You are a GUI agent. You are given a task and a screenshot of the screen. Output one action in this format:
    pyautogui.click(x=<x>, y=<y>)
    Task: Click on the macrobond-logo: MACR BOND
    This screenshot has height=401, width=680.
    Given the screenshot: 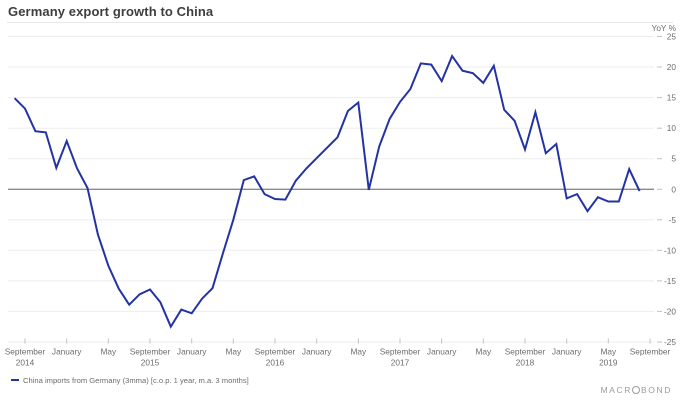 What is the action you would take?
    pyautogui.click(x=636, y=390)
    